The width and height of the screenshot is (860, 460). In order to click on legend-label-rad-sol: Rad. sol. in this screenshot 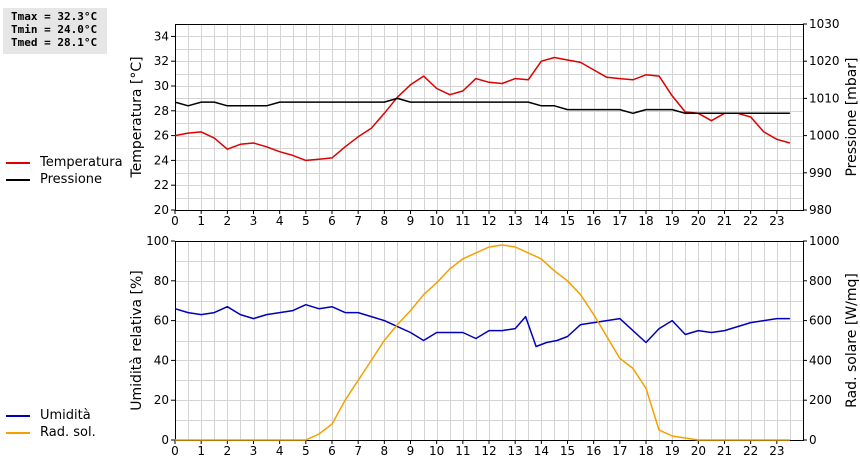, I will do `click(68, 432)`.